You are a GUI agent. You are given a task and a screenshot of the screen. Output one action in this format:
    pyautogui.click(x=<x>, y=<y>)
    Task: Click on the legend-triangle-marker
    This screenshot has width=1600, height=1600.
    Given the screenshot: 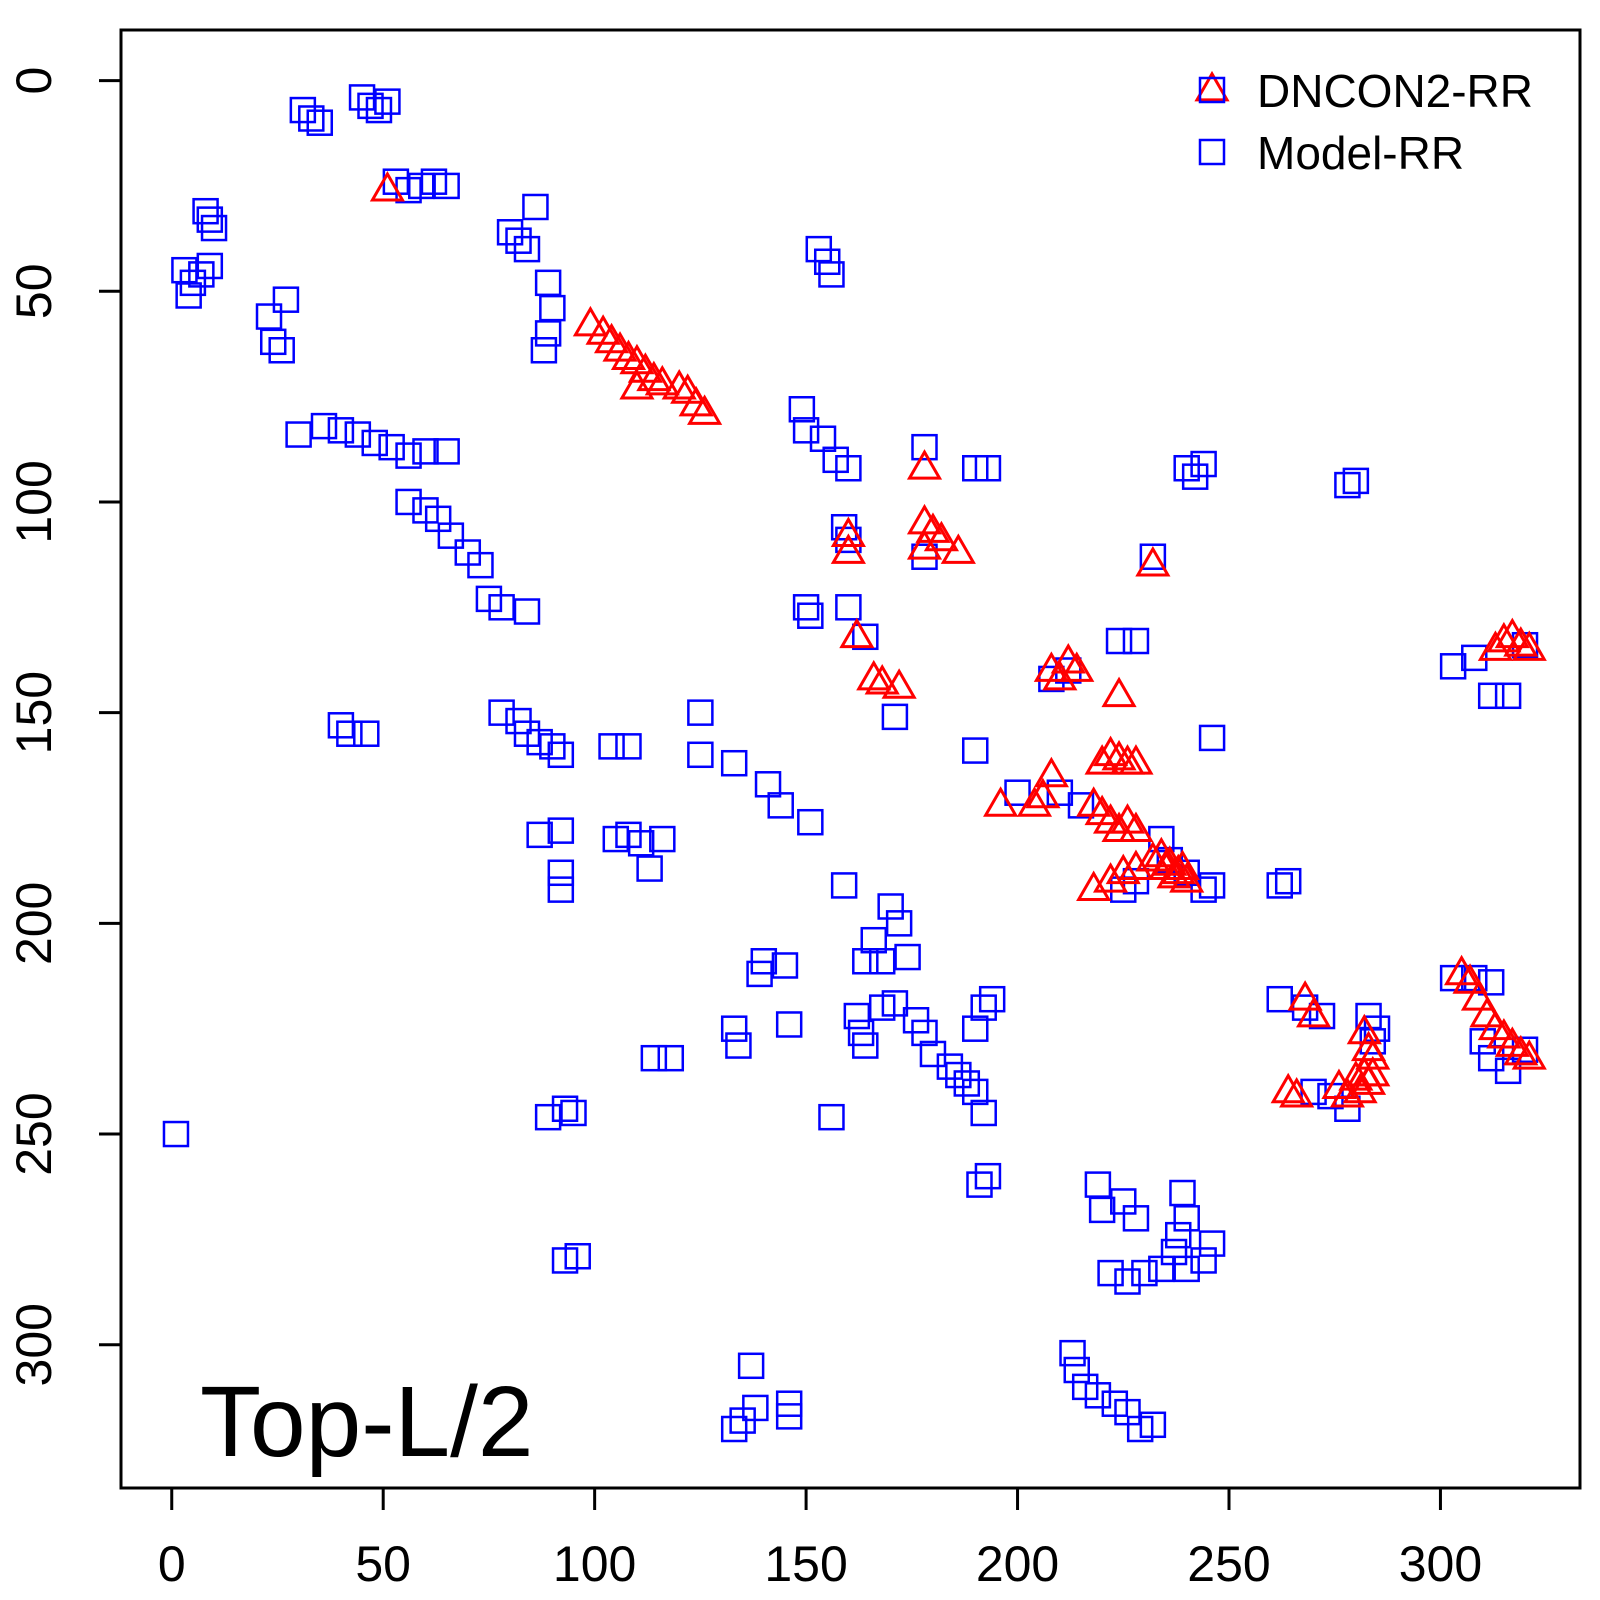 What is the action you would take?
    pyautogui.click(x=1212, y=86)
    